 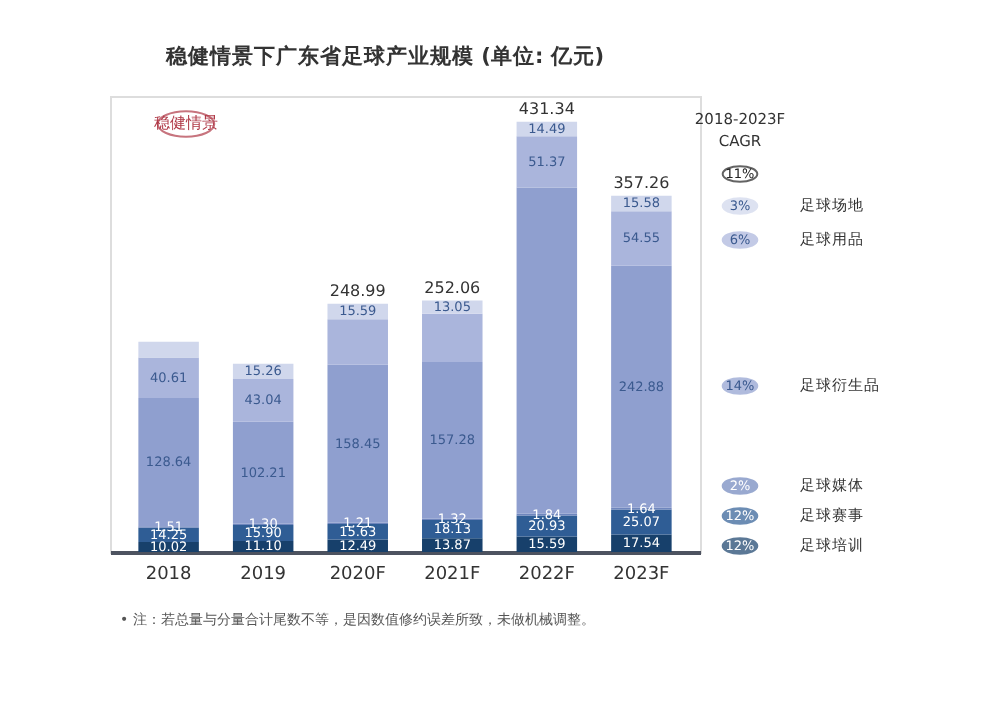 What do you see at coordinates (452, 287) in the screenshot?
I see `total-label: 252.06` at bounding box center [452, 287].